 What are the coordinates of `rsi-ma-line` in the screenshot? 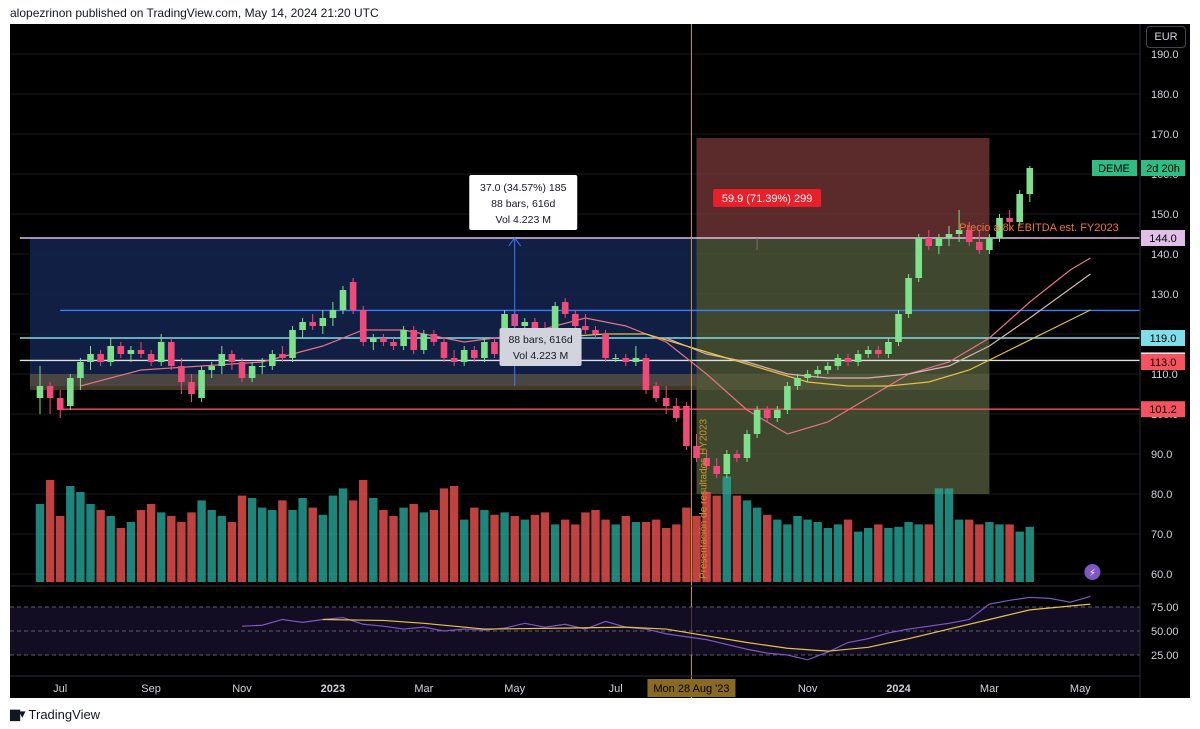 It's located at (706, 627).